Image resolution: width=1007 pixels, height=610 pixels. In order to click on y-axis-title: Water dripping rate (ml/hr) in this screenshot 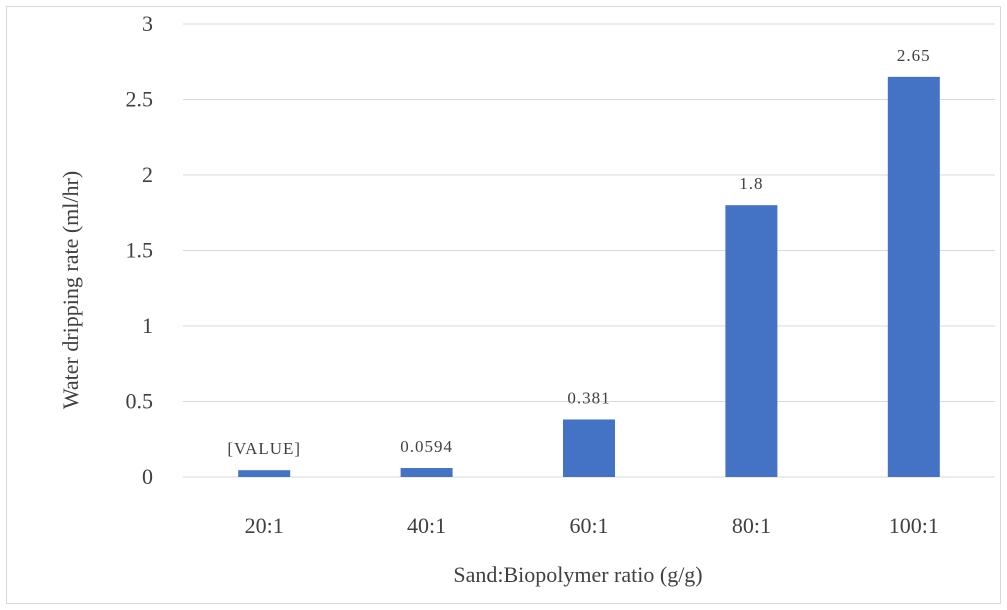, I will do `click(70, 290)`.